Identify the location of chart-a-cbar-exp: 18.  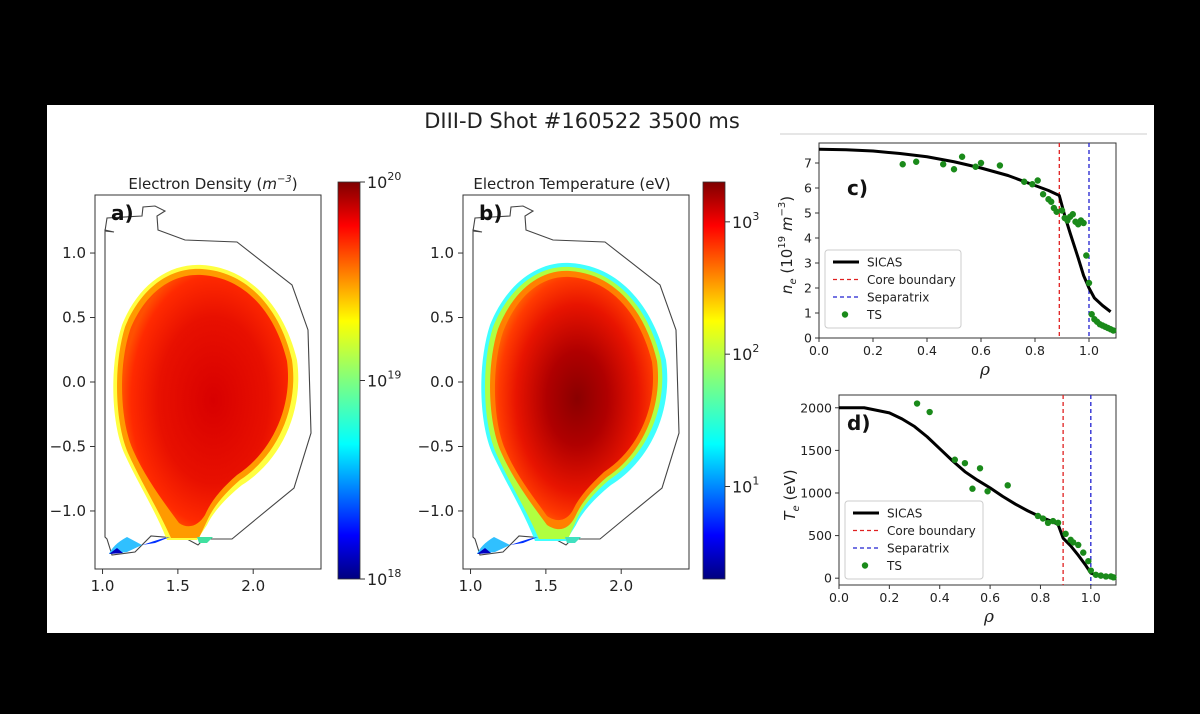
(394, 573).